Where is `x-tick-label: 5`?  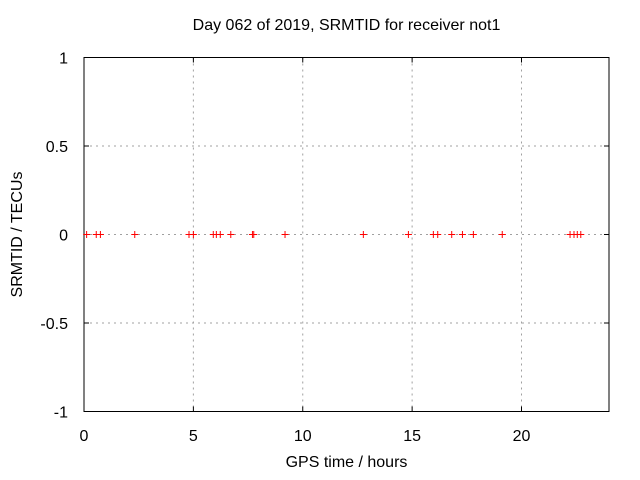 x-tick-label: 5 is located at coordinates (193, 436).